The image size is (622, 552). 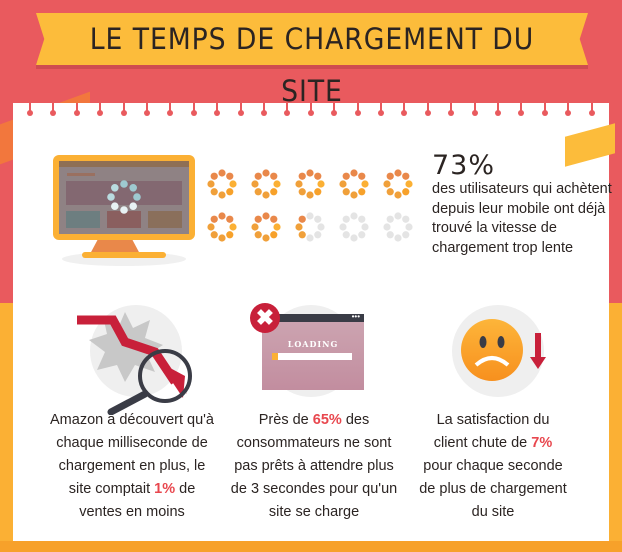 What do you see at coordinates (134, 363) in the screenshot?
I see `chart-down-magnifier-icon` at bounding box center [134, 363].